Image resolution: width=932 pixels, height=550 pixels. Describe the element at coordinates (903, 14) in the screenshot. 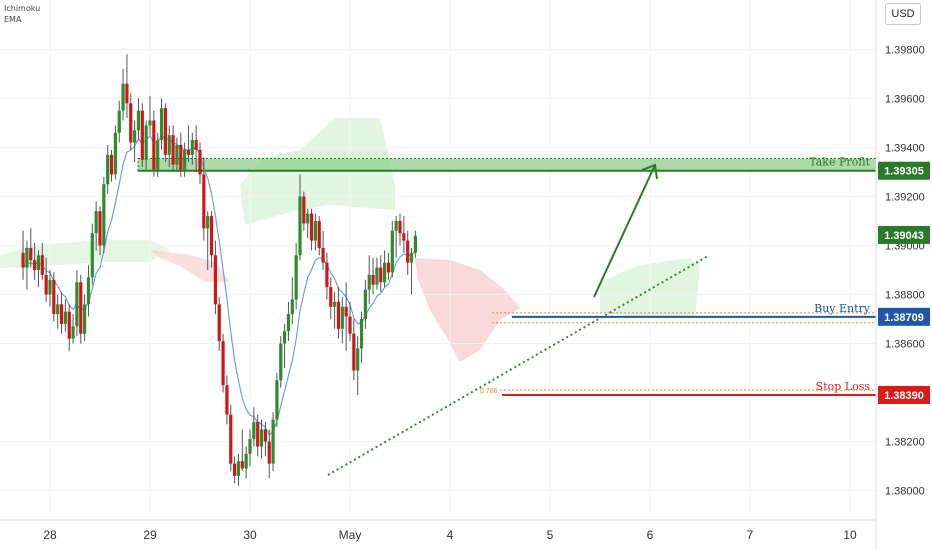

I see `currency-button: USD` at that location.